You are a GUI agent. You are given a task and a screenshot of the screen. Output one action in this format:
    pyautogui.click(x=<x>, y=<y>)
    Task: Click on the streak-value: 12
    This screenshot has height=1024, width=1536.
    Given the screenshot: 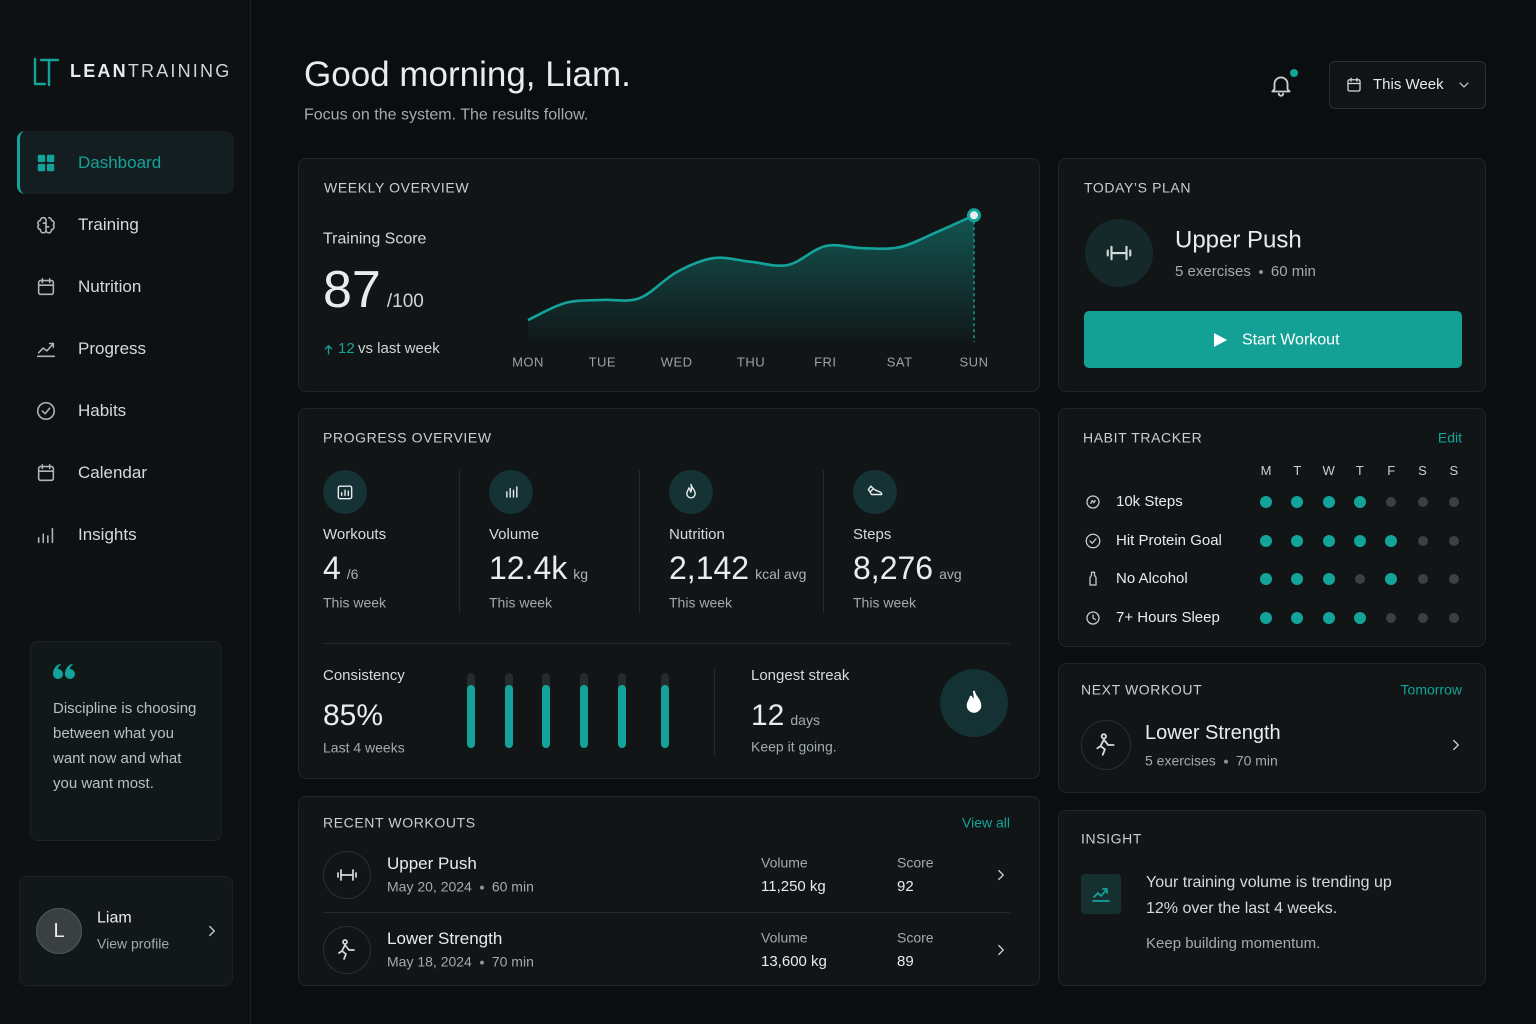 What is the action you would take?
    pyautogui.click(x=768, y=715)
    